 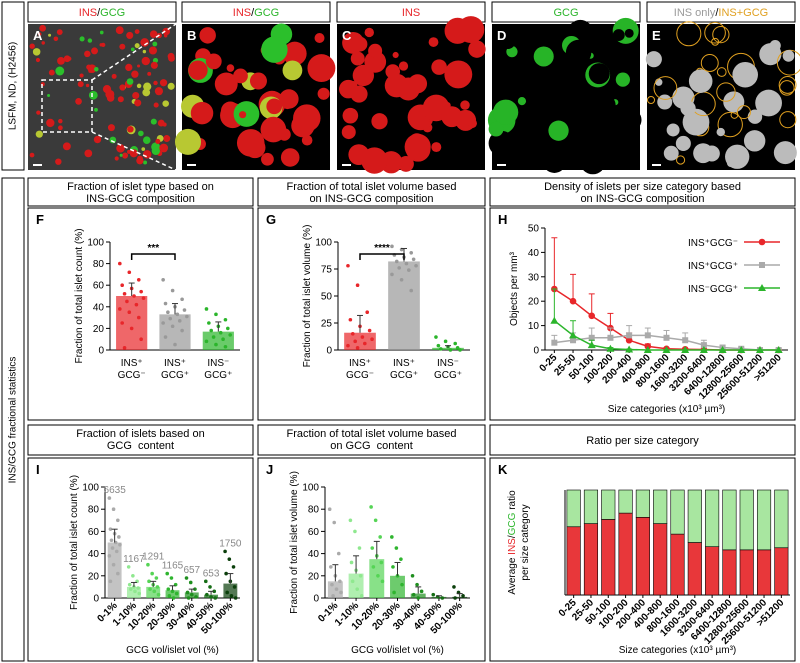 I want to click on y-tick-label: 10, so click(x=534, y=326).